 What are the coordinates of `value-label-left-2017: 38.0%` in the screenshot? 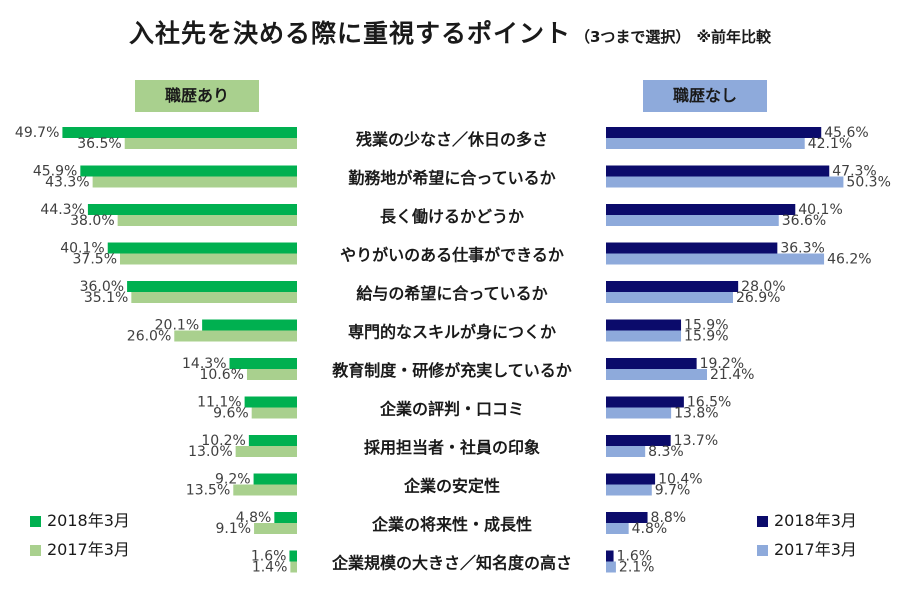 It's located at (92, 221).